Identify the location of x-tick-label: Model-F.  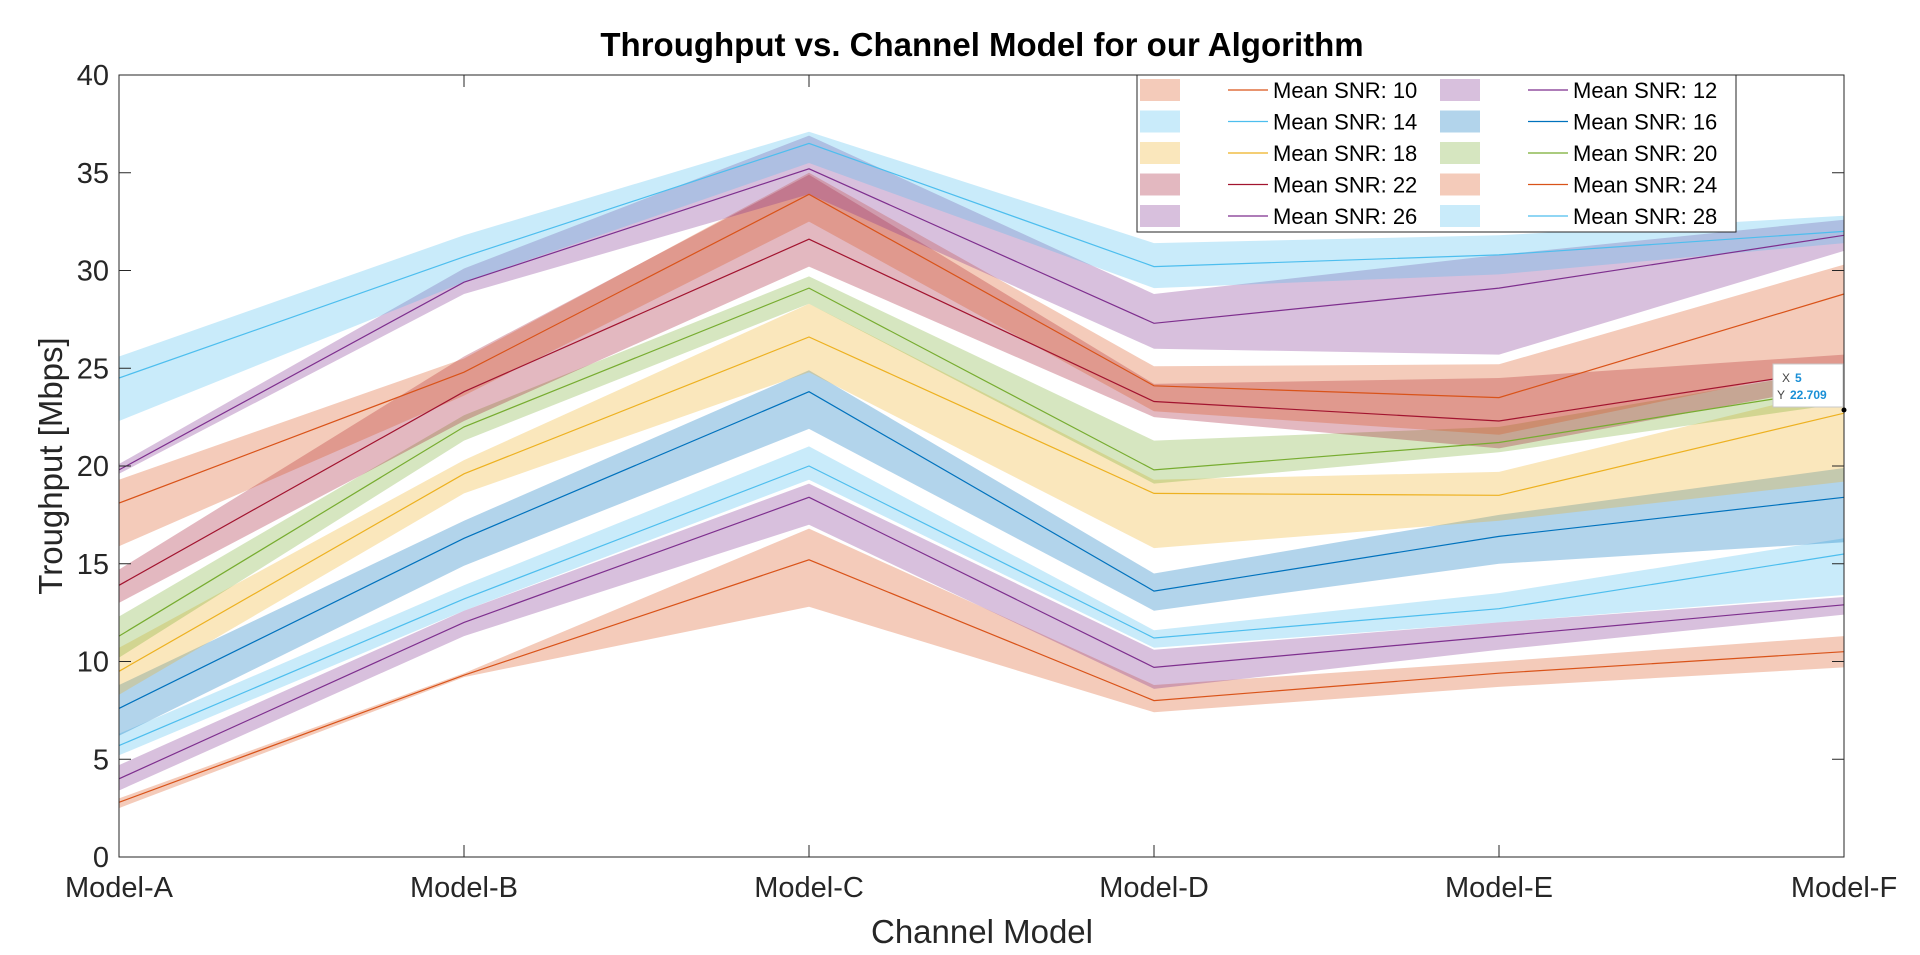
(1844, 888).